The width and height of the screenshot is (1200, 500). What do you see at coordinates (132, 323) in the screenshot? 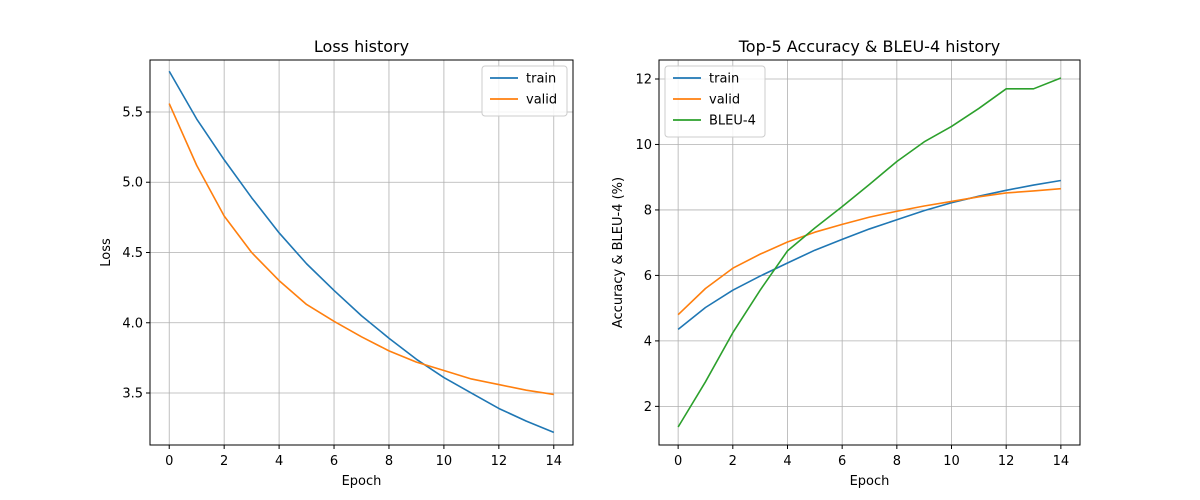
I see `y-tick-label: 4.0` at bounding box center [132, 323].